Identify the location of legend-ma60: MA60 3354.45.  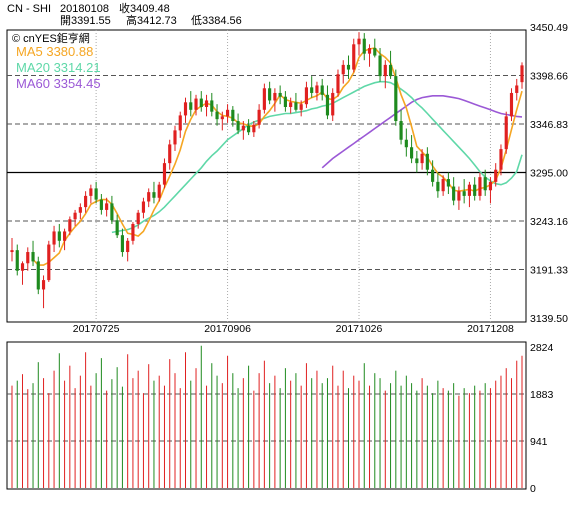
(58, 83).